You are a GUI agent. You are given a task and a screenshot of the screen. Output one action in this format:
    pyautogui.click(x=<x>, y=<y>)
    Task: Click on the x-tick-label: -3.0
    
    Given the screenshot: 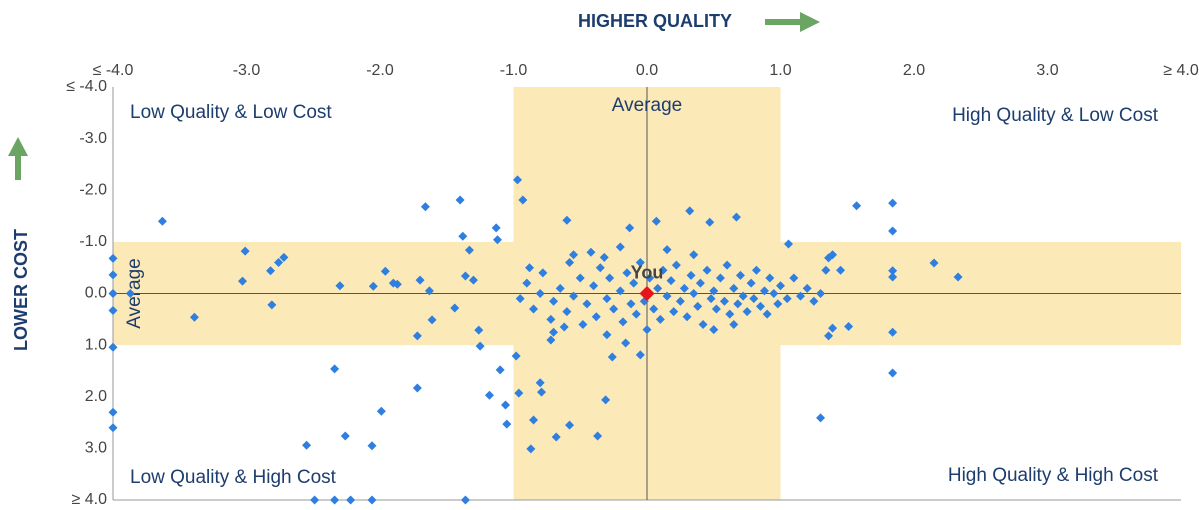 What is the action you would take?
    pyautogui.click(x=247, y=70)
    